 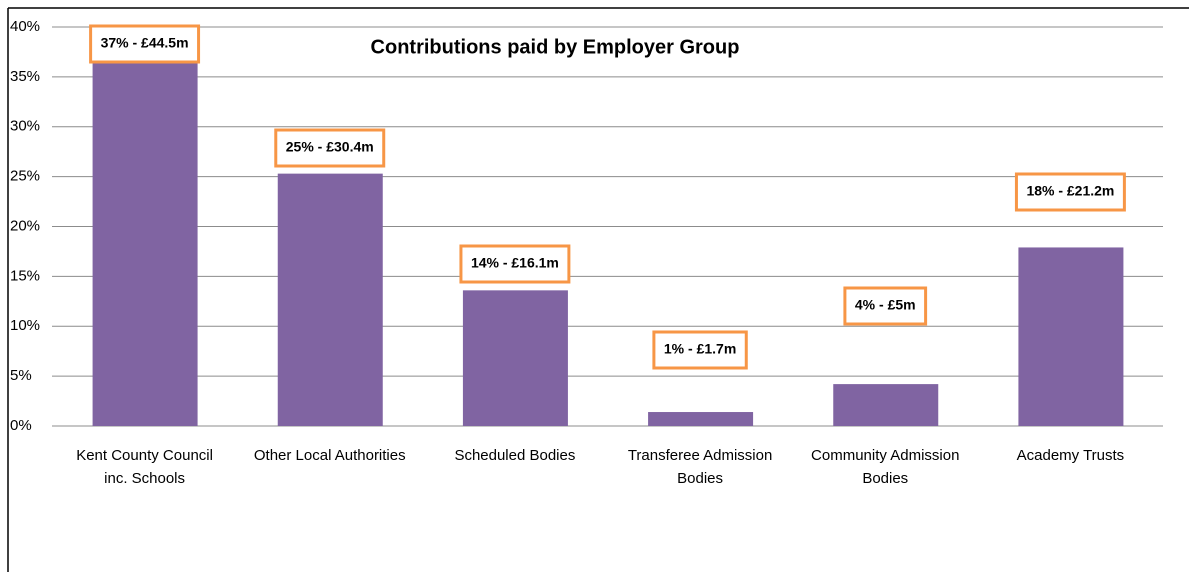 I want to click on data-label: 18% - £21.2m, so click(x=1070, y=191).